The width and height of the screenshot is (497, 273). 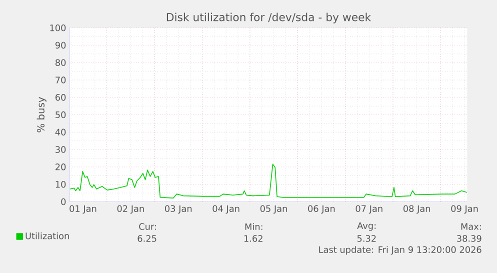 What do you see at coordinates (366, 226) in the screenshot?
I see `text: Avg:` at bounding box center [366, 226].